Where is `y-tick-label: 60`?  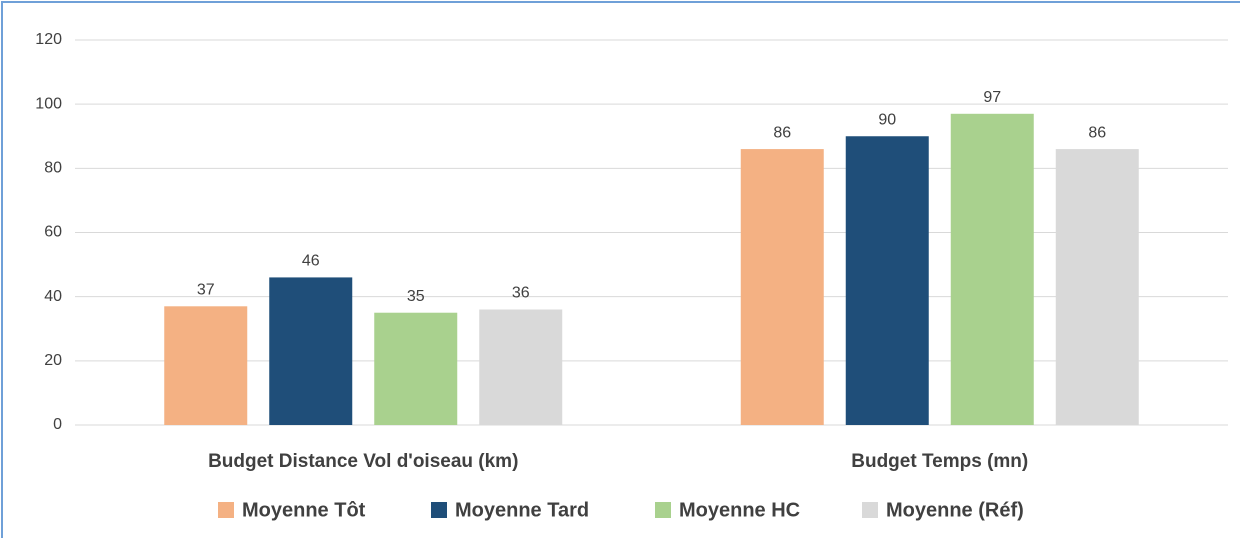
y-tick-label: 60 is located at coordinates (53, 232).